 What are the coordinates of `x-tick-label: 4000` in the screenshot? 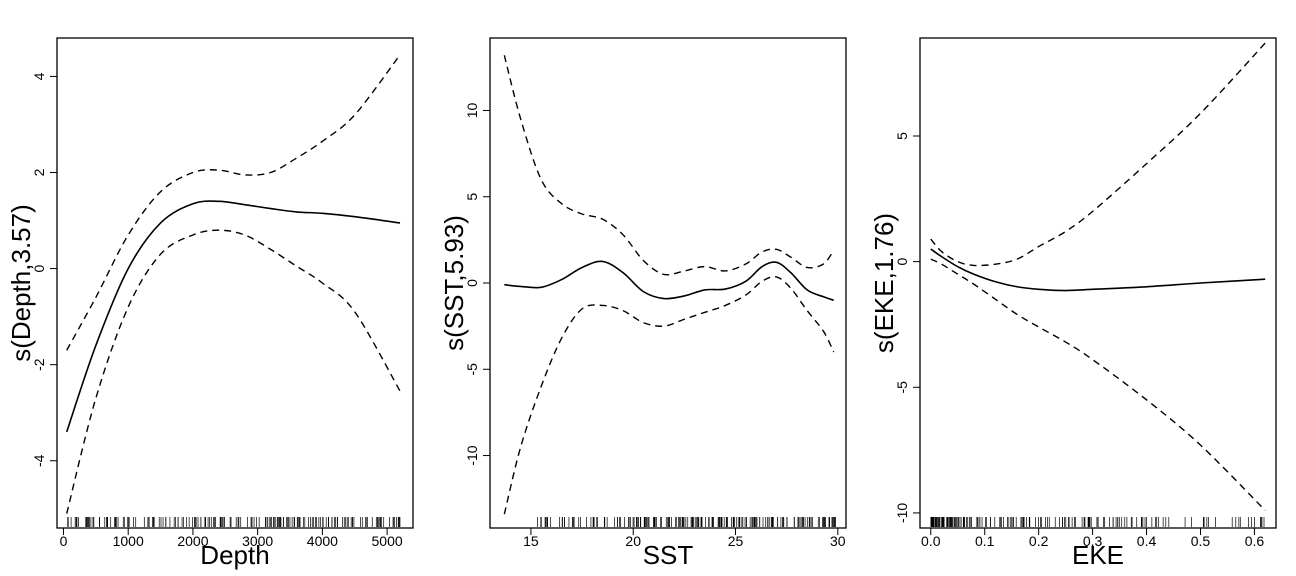 It's located at (322, 541).